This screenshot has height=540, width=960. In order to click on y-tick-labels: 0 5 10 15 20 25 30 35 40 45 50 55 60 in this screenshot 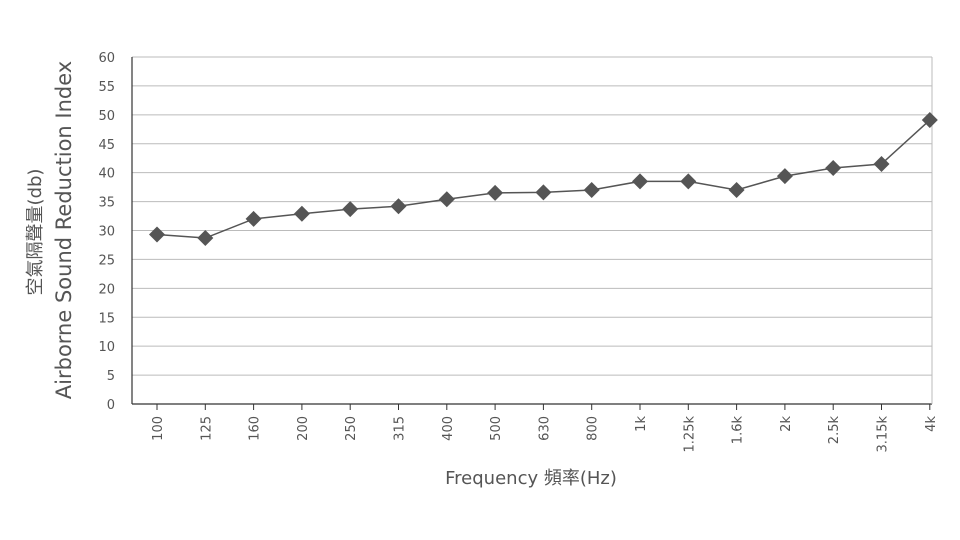, I will do `click(106, 232)`.